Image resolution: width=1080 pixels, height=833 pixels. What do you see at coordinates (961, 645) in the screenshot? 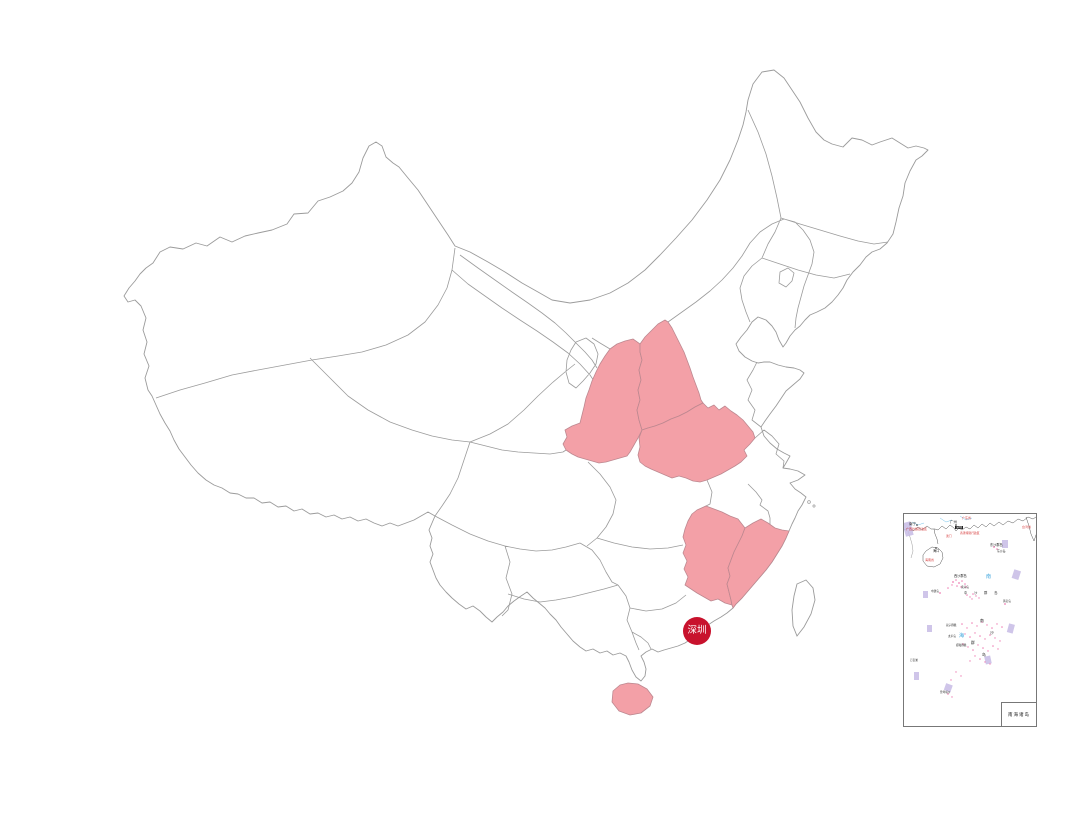
I see `inset-label: 郑和群礁` at bounding box center [961, 645].